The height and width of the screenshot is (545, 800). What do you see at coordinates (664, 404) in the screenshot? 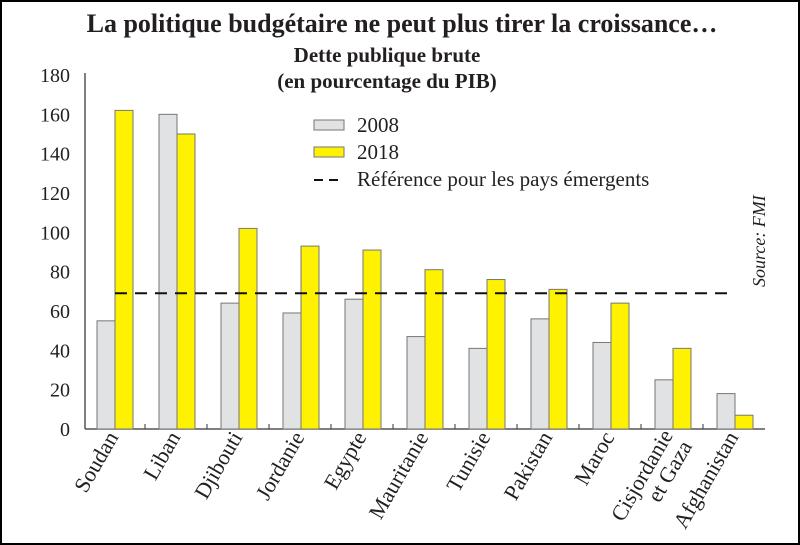
I see `bar-2008-cisjordanie` at bounding box center [664, 404].